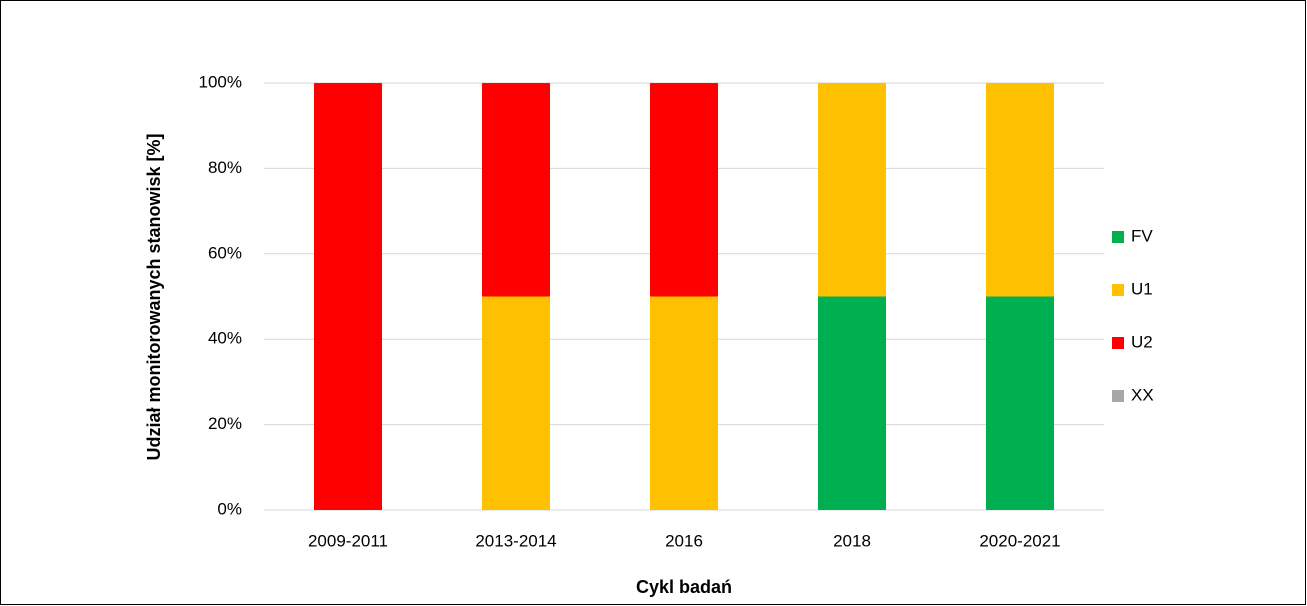 Image resolution: width=1307 pixels, height=606 pixels. I want to click on x-tick-label: 2020-2021, so click(1019, 540).